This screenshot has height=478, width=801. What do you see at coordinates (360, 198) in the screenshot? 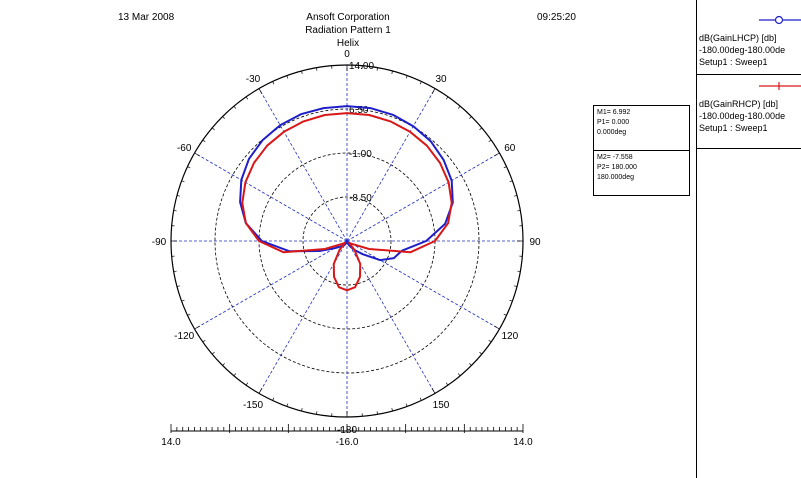
I see `radial-label-3: -8.50` at bounding box center [360, 198].